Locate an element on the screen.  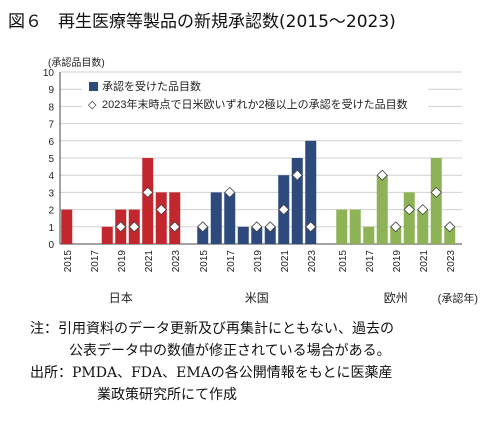
figure-title-text: 再生医療等製品の新規承認数(2015～2023) is located at coordinates (227, 22).